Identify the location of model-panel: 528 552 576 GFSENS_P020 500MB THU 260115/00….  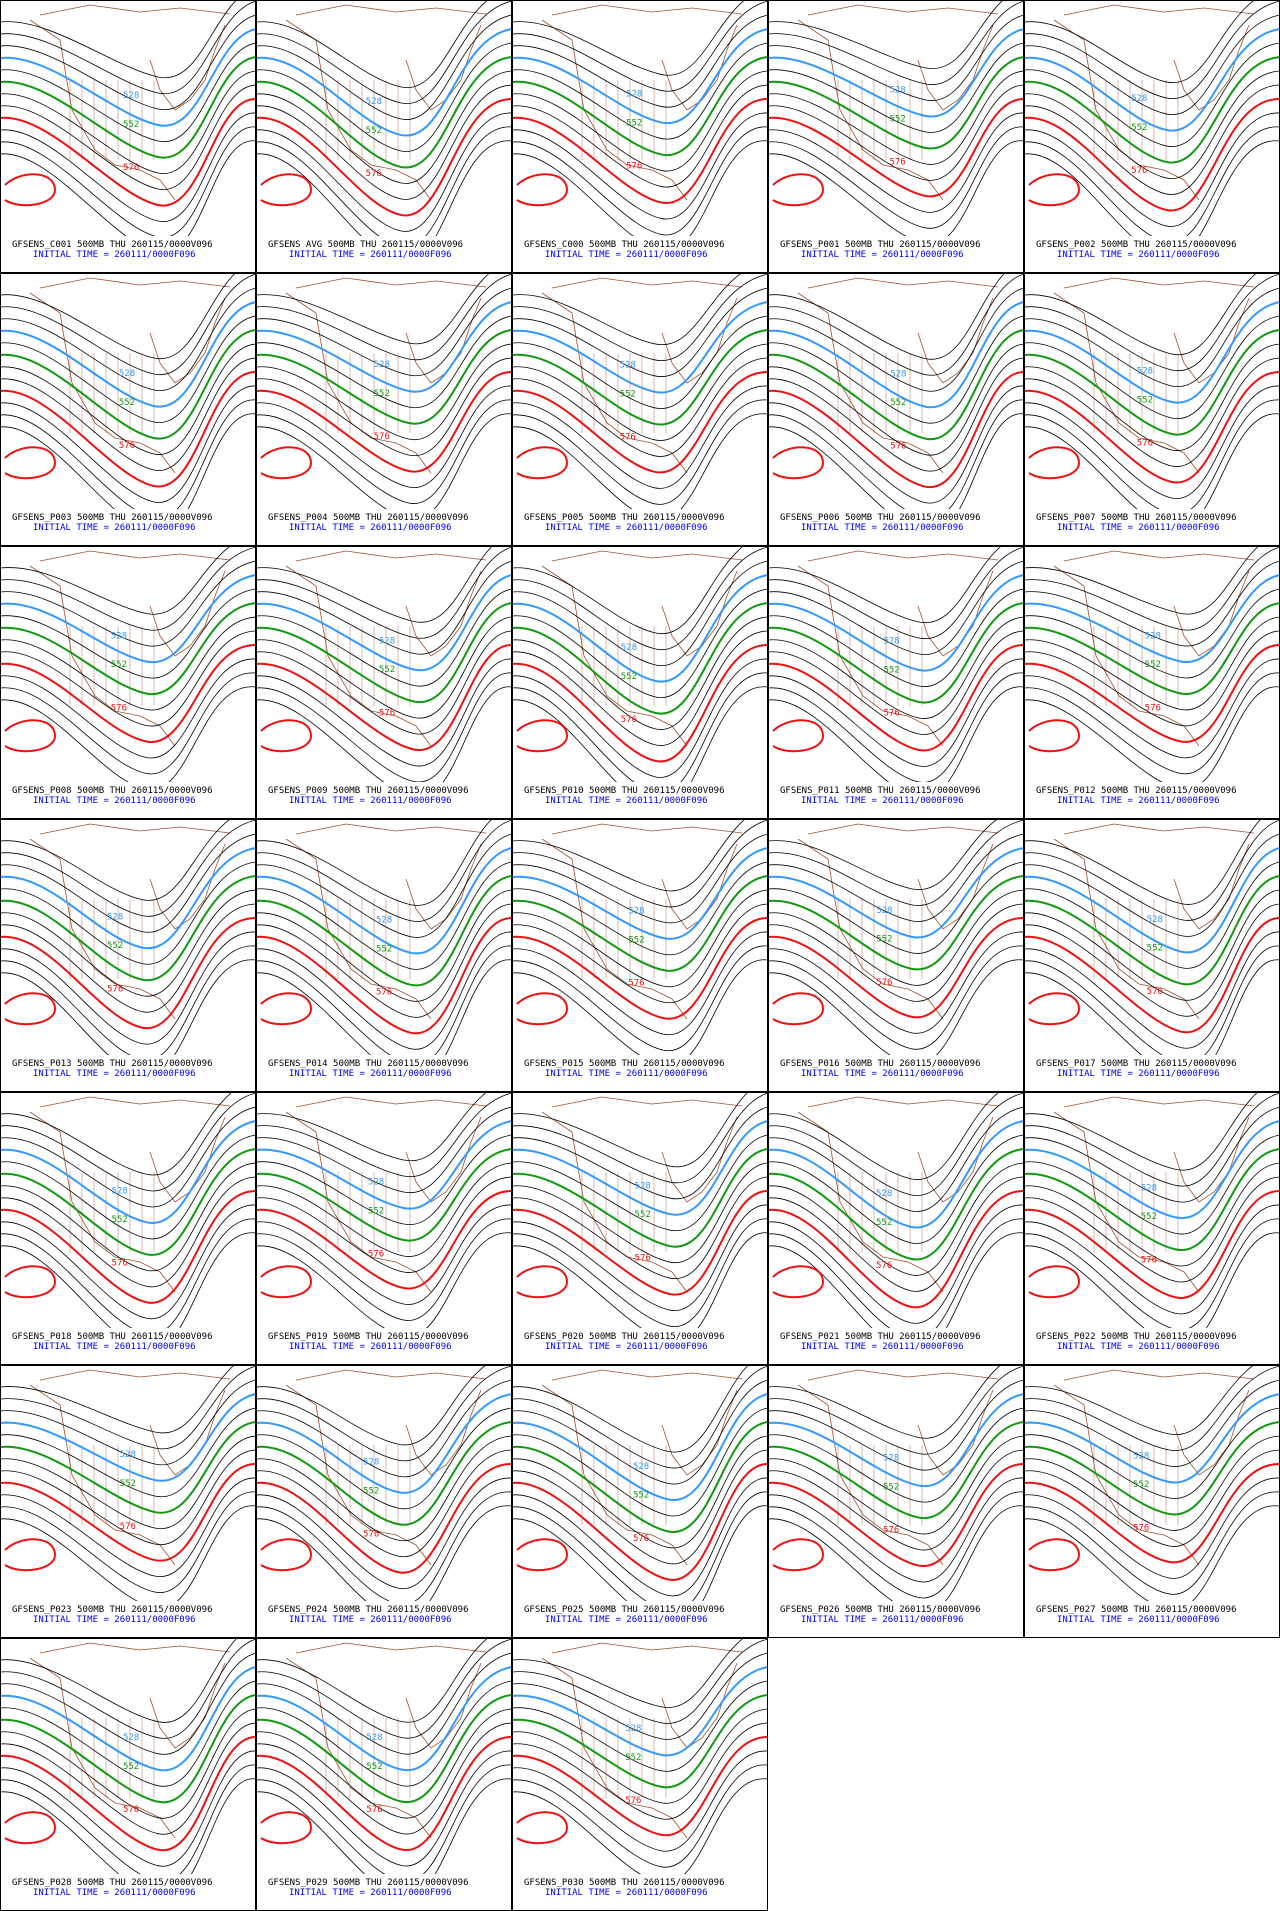
(640, 1228).